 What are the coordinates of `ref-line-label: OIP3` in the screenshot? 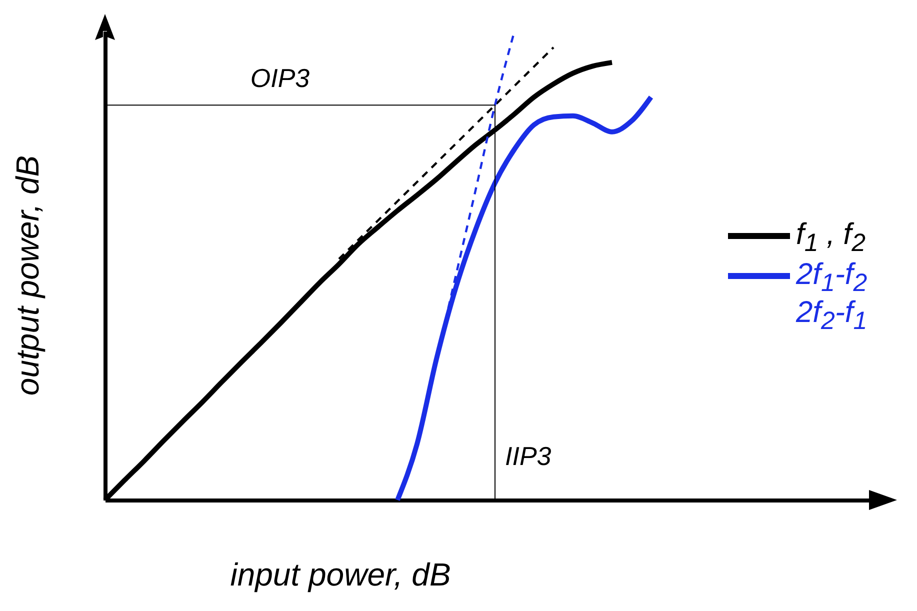 It's located at (280, 78).